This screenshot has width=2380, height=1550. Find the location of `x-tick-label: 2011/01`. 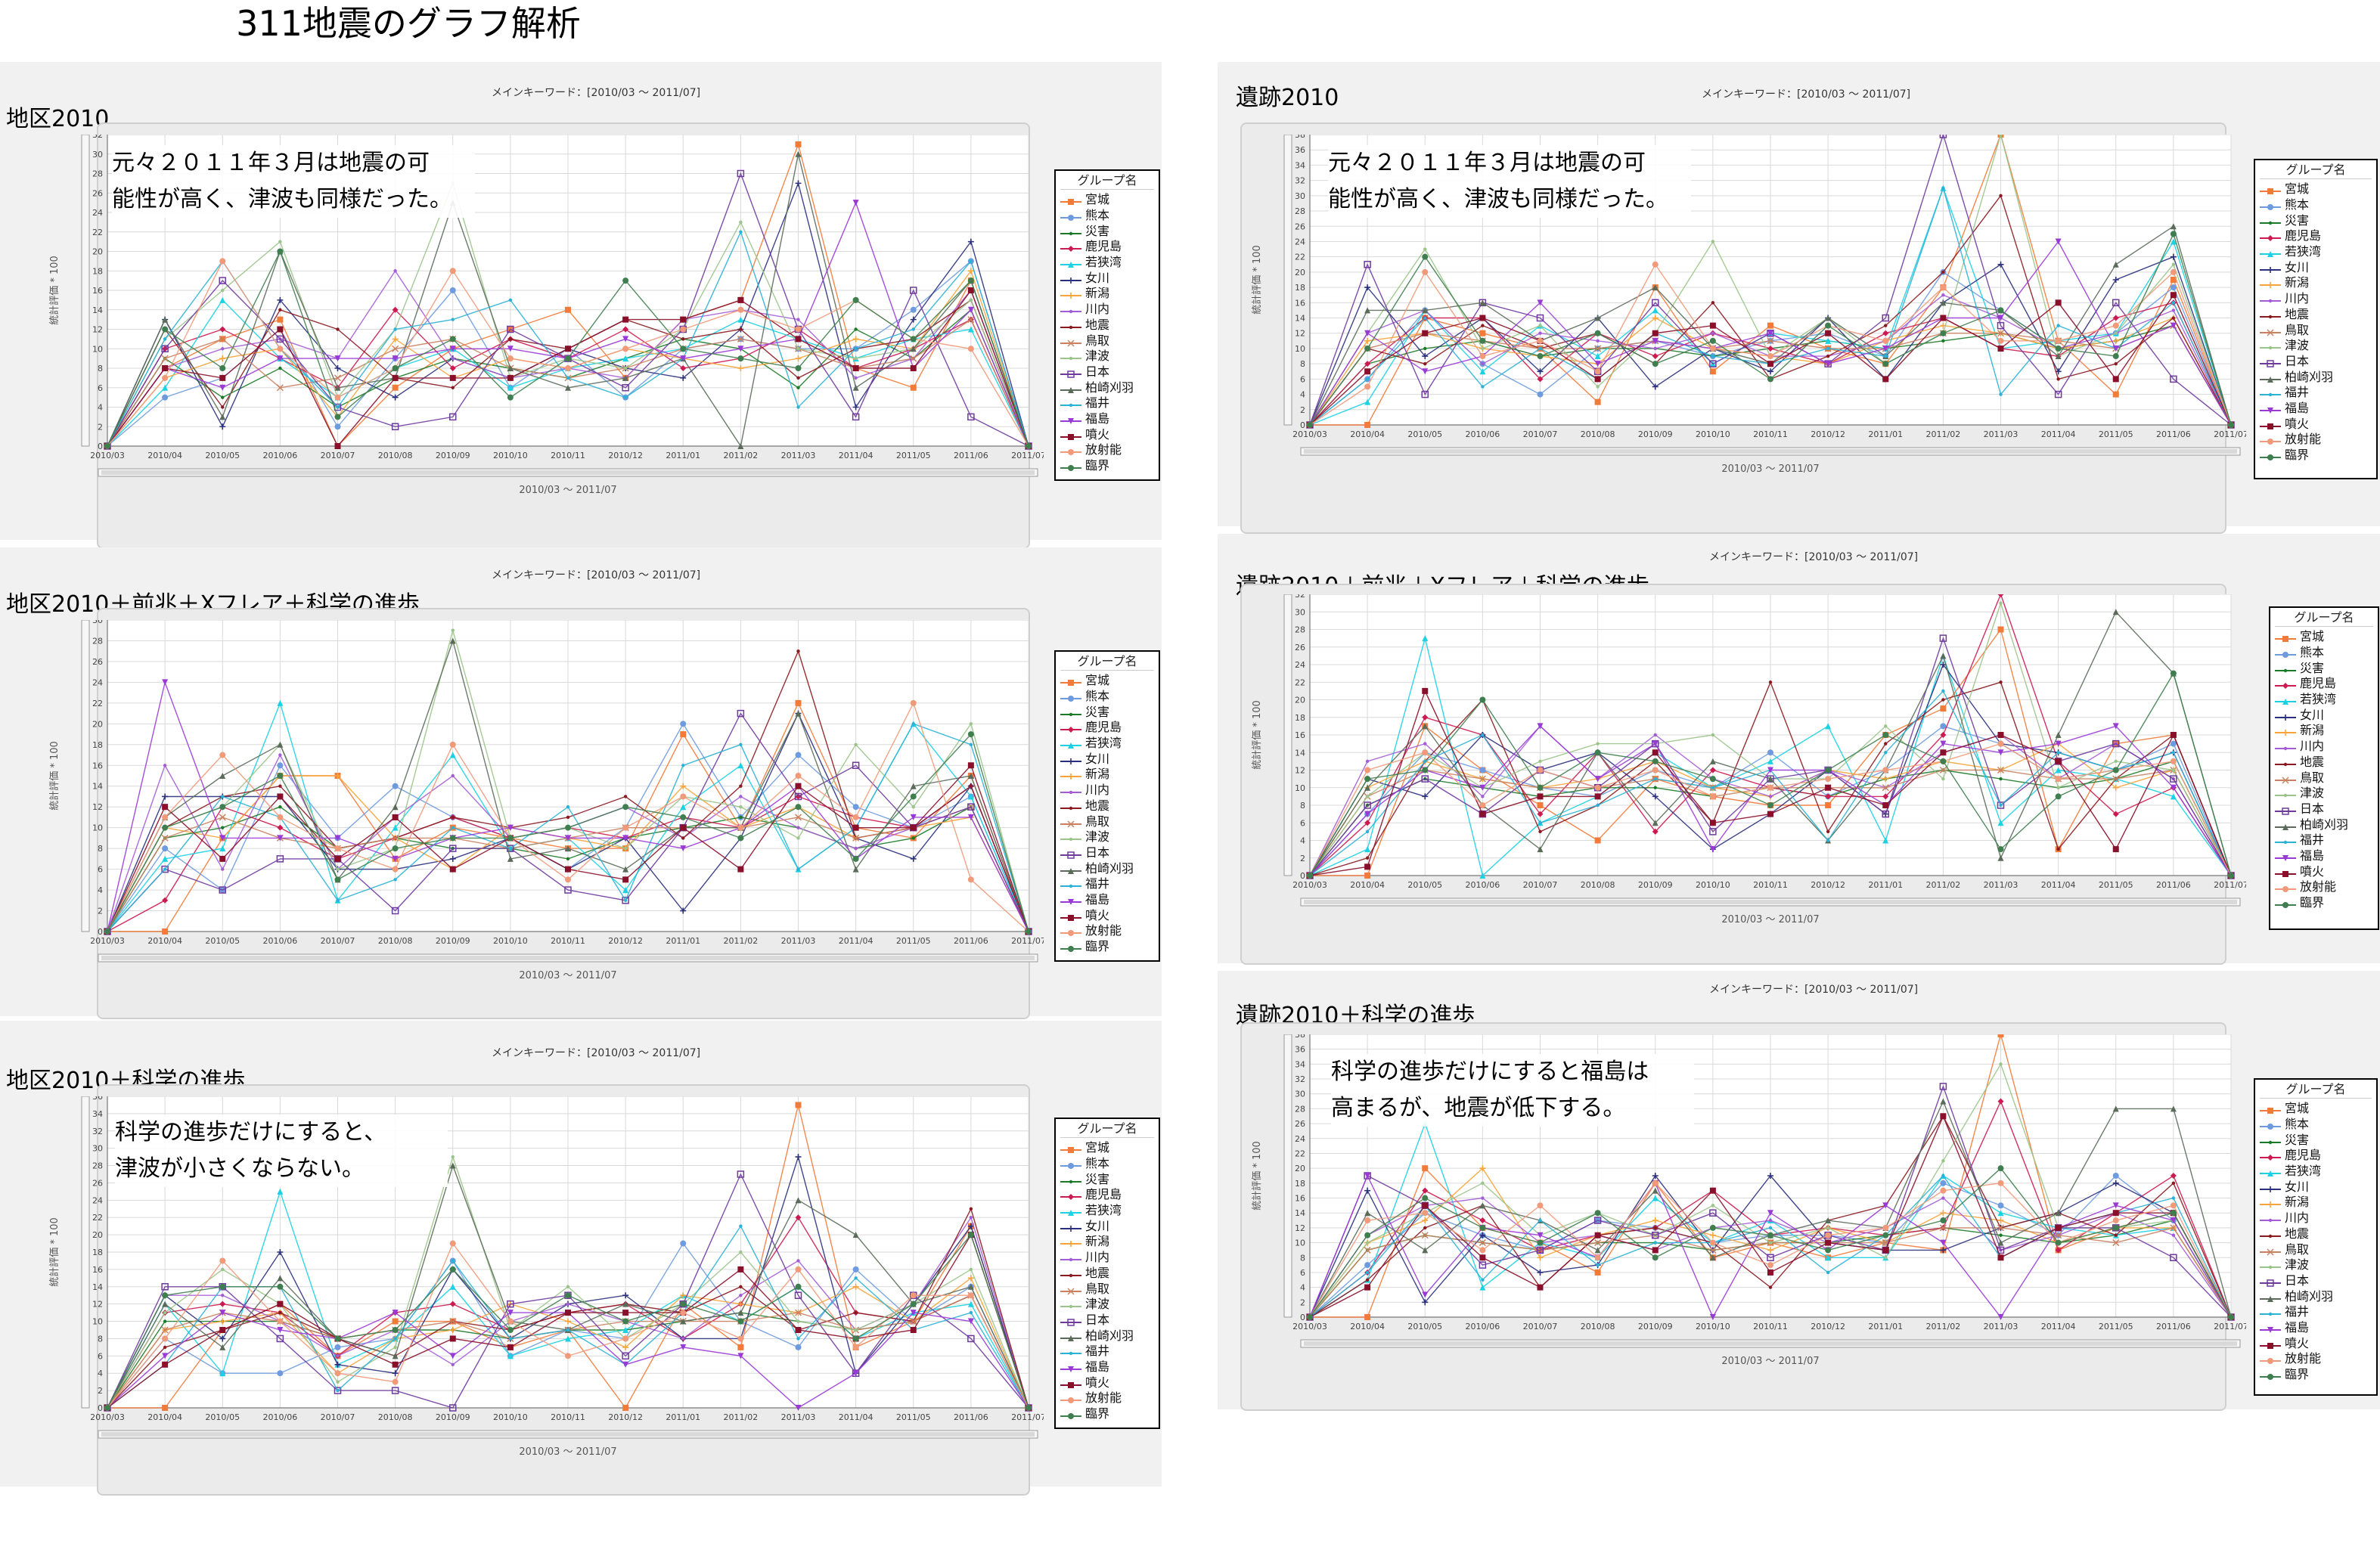

x-tick-label: 2011/01 is located at coordinates (683, 941).